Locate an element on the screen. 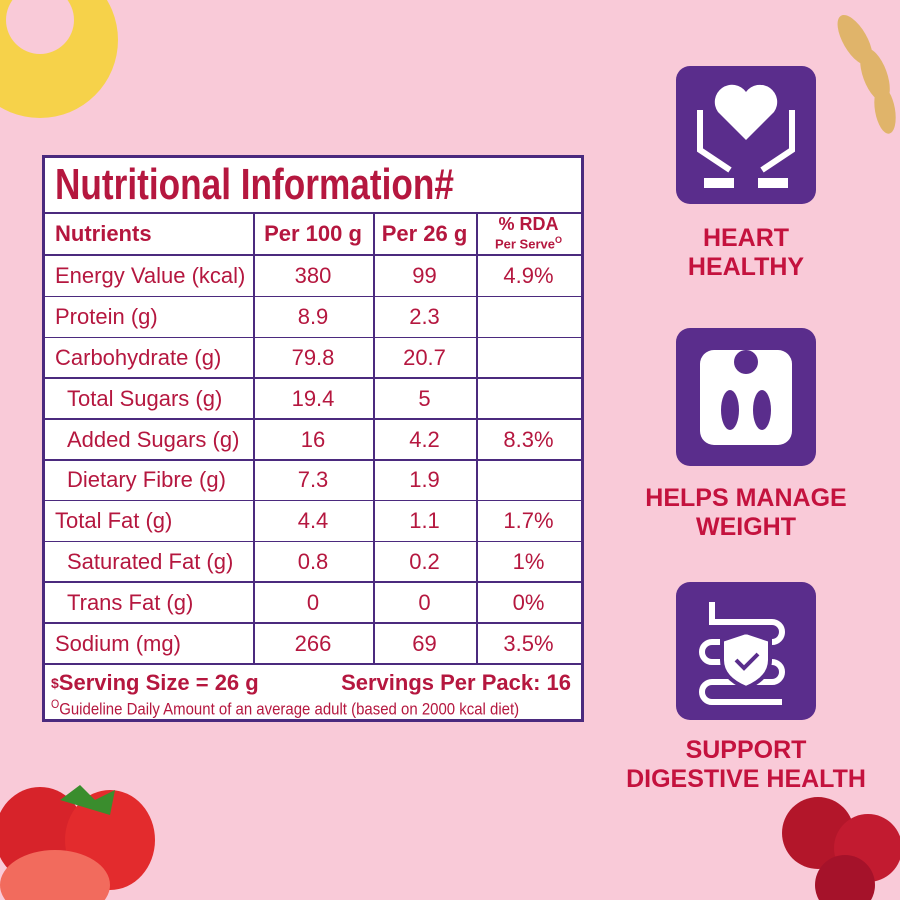  row-name: Saturated Fat (g) is located at coordinates (150, 561).